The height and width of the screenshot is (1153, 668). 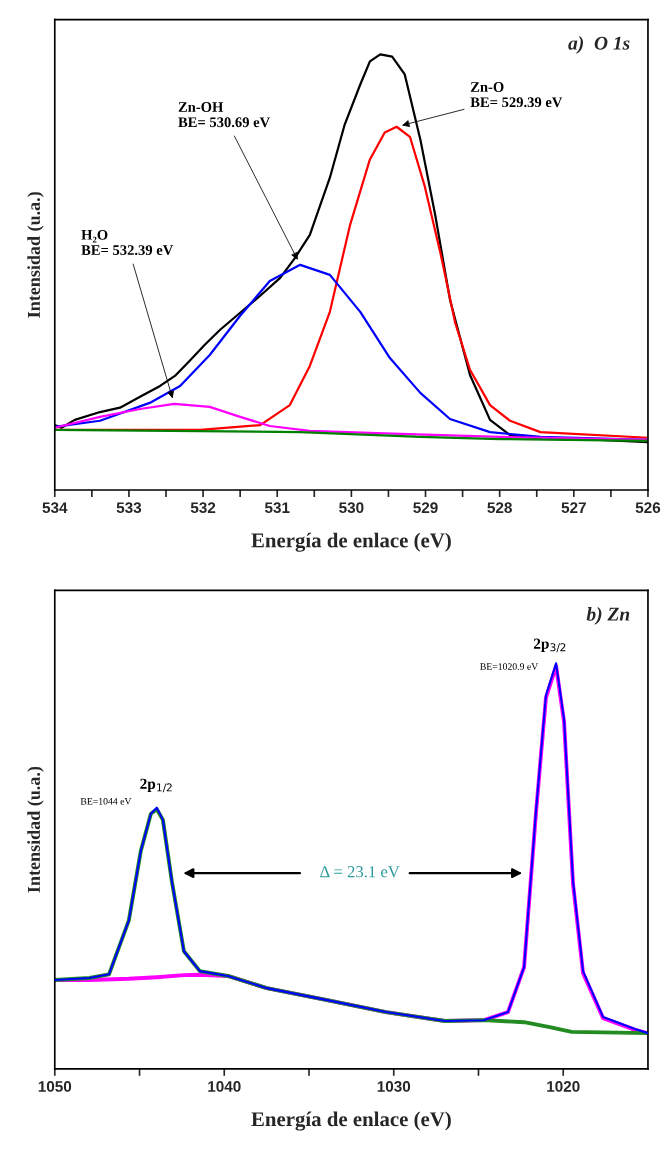 What do you see at coordinates (106, 801) in the screenshot?
I see `annotation: BE=1044 eV` at bounding box center [106, 801].